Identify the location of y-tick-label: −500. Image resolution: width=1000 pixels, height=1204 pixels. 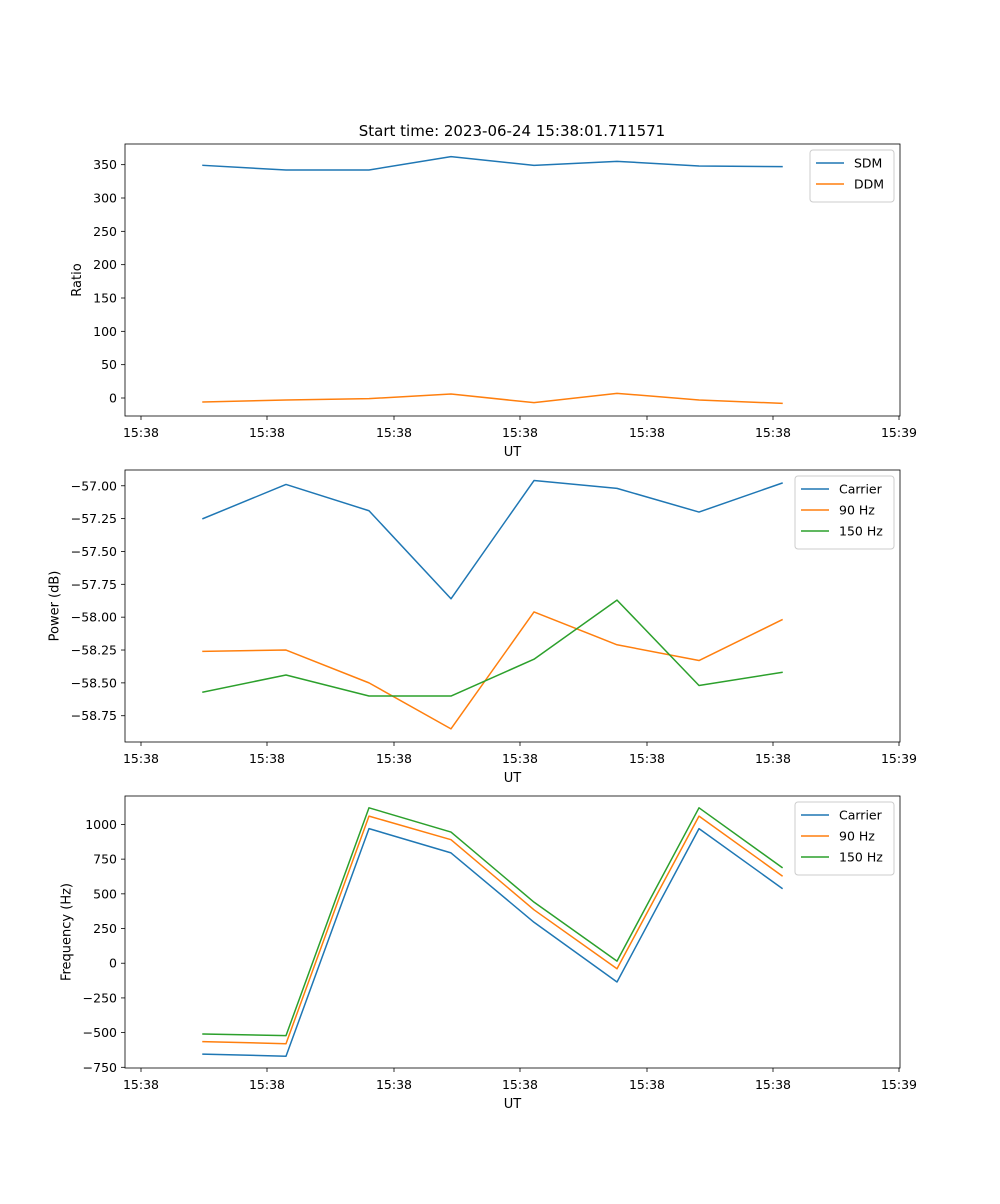
(100, 1032).